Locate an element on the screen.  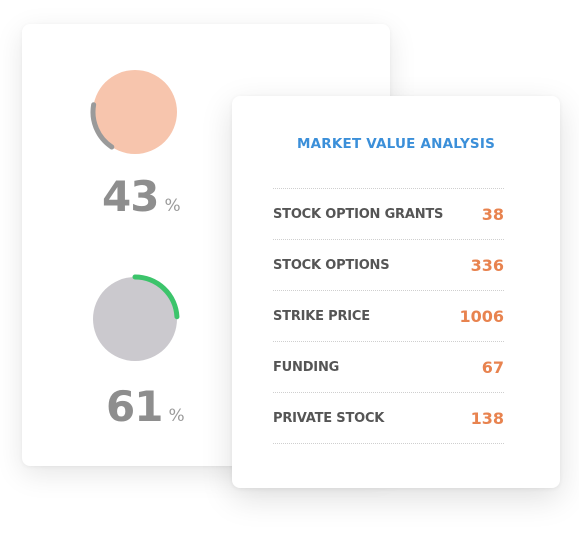
row-label: STOCK OPTION GRANTS is located at coordinates (358, 214).